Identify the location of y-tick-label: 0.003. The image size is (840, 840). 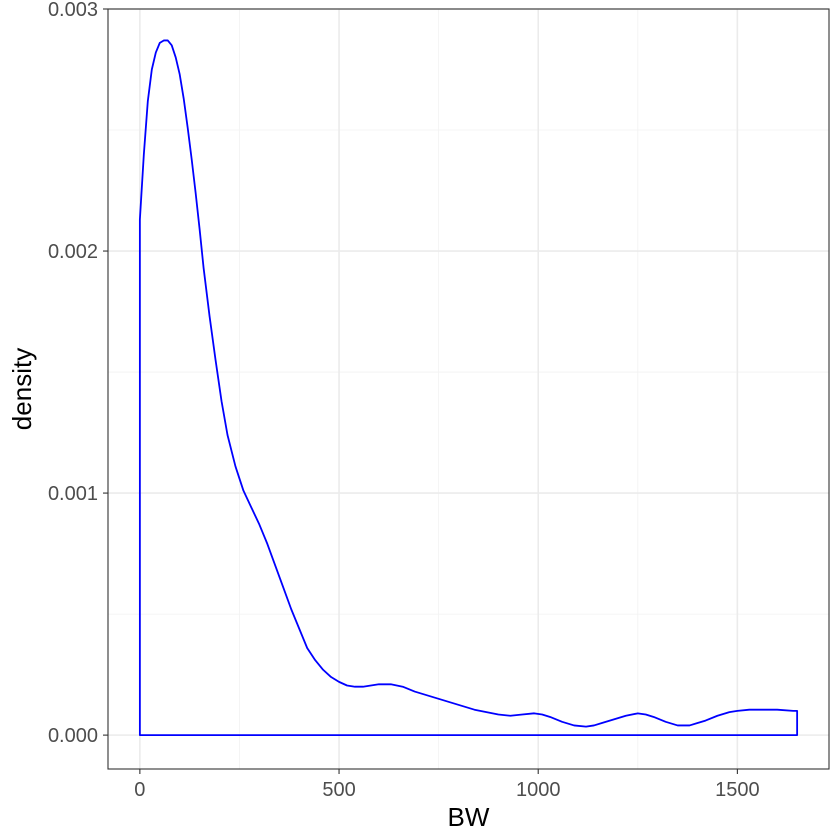
(73, 10).